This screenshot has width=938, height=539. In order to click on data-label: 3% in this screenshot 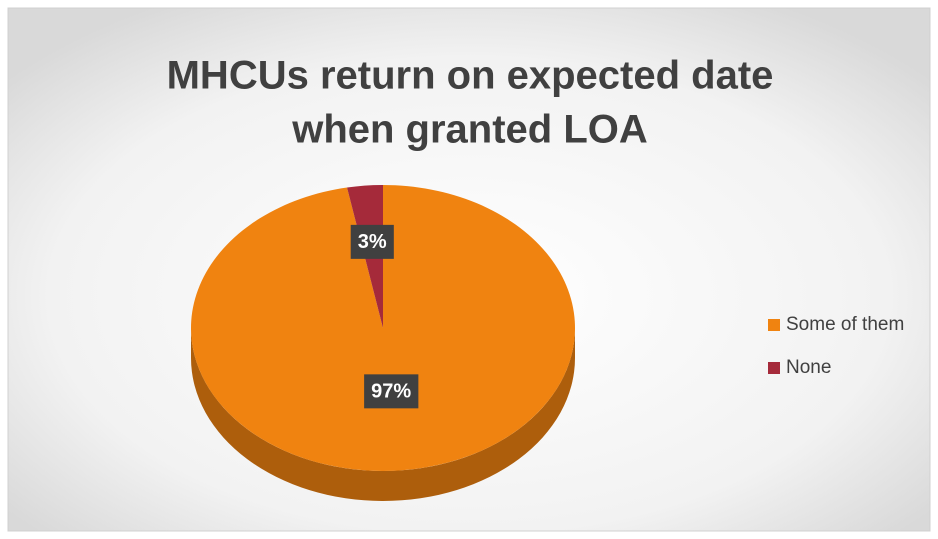, I will do `click(372, 242)`.